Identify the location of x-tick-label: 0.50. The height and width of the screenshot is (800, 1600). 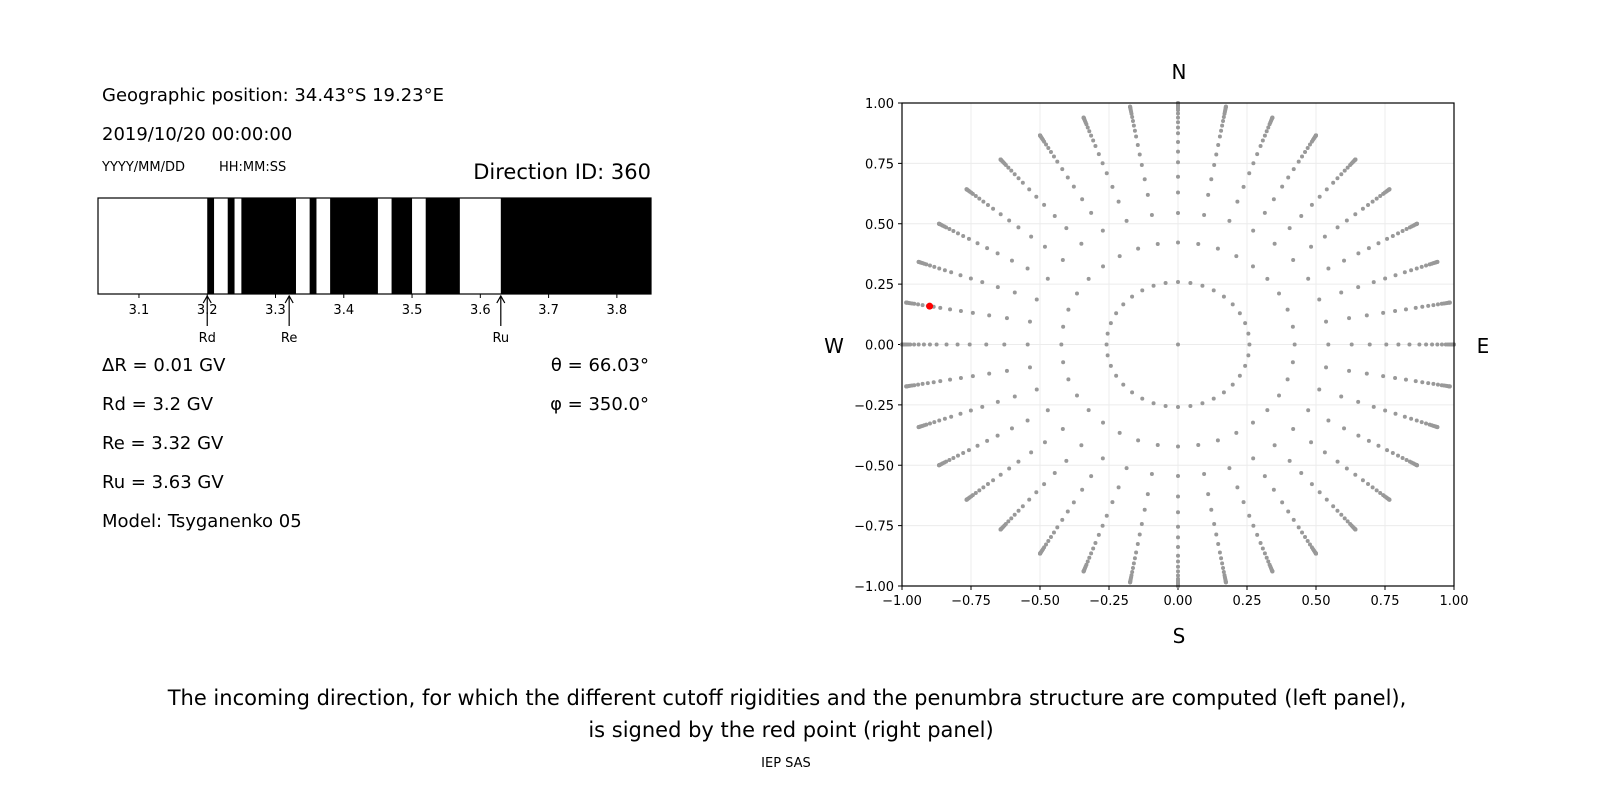
(1316, 601).